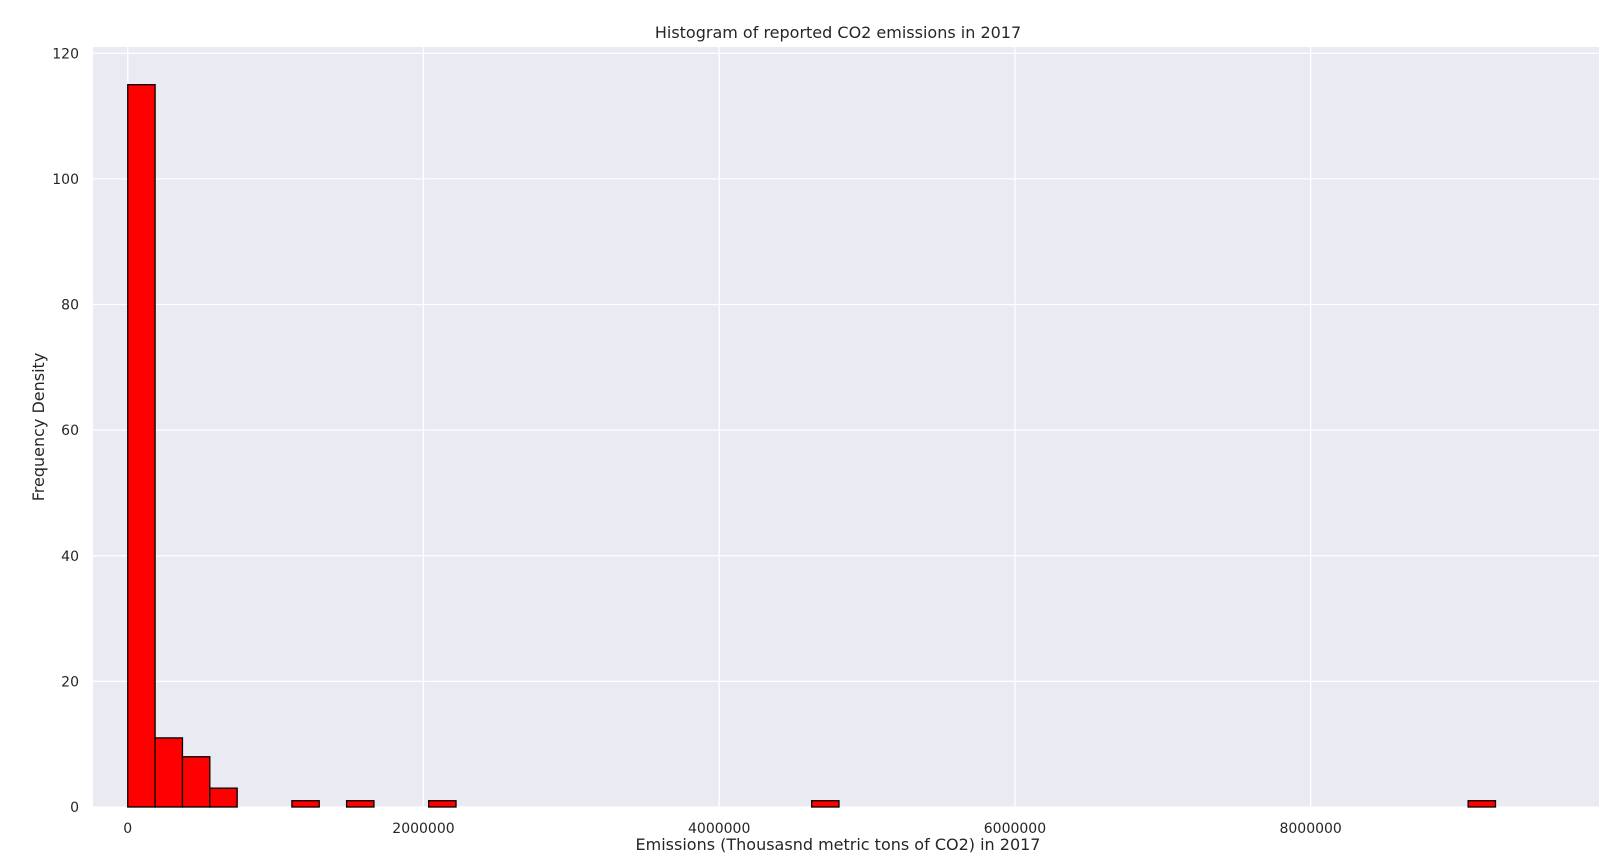 The height and width of the screenshot is (857, 1623). I want to click on x-tick-label: 8000000, so click(1310, 829).